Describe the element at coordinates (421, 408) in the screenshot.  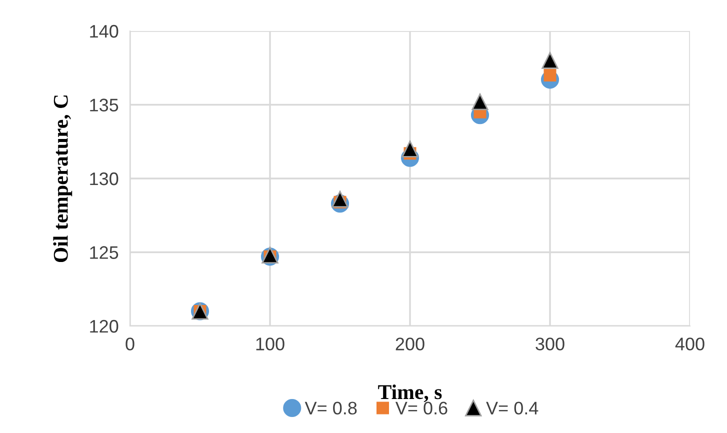
I see `legend-label: V= 0.6` at that location.